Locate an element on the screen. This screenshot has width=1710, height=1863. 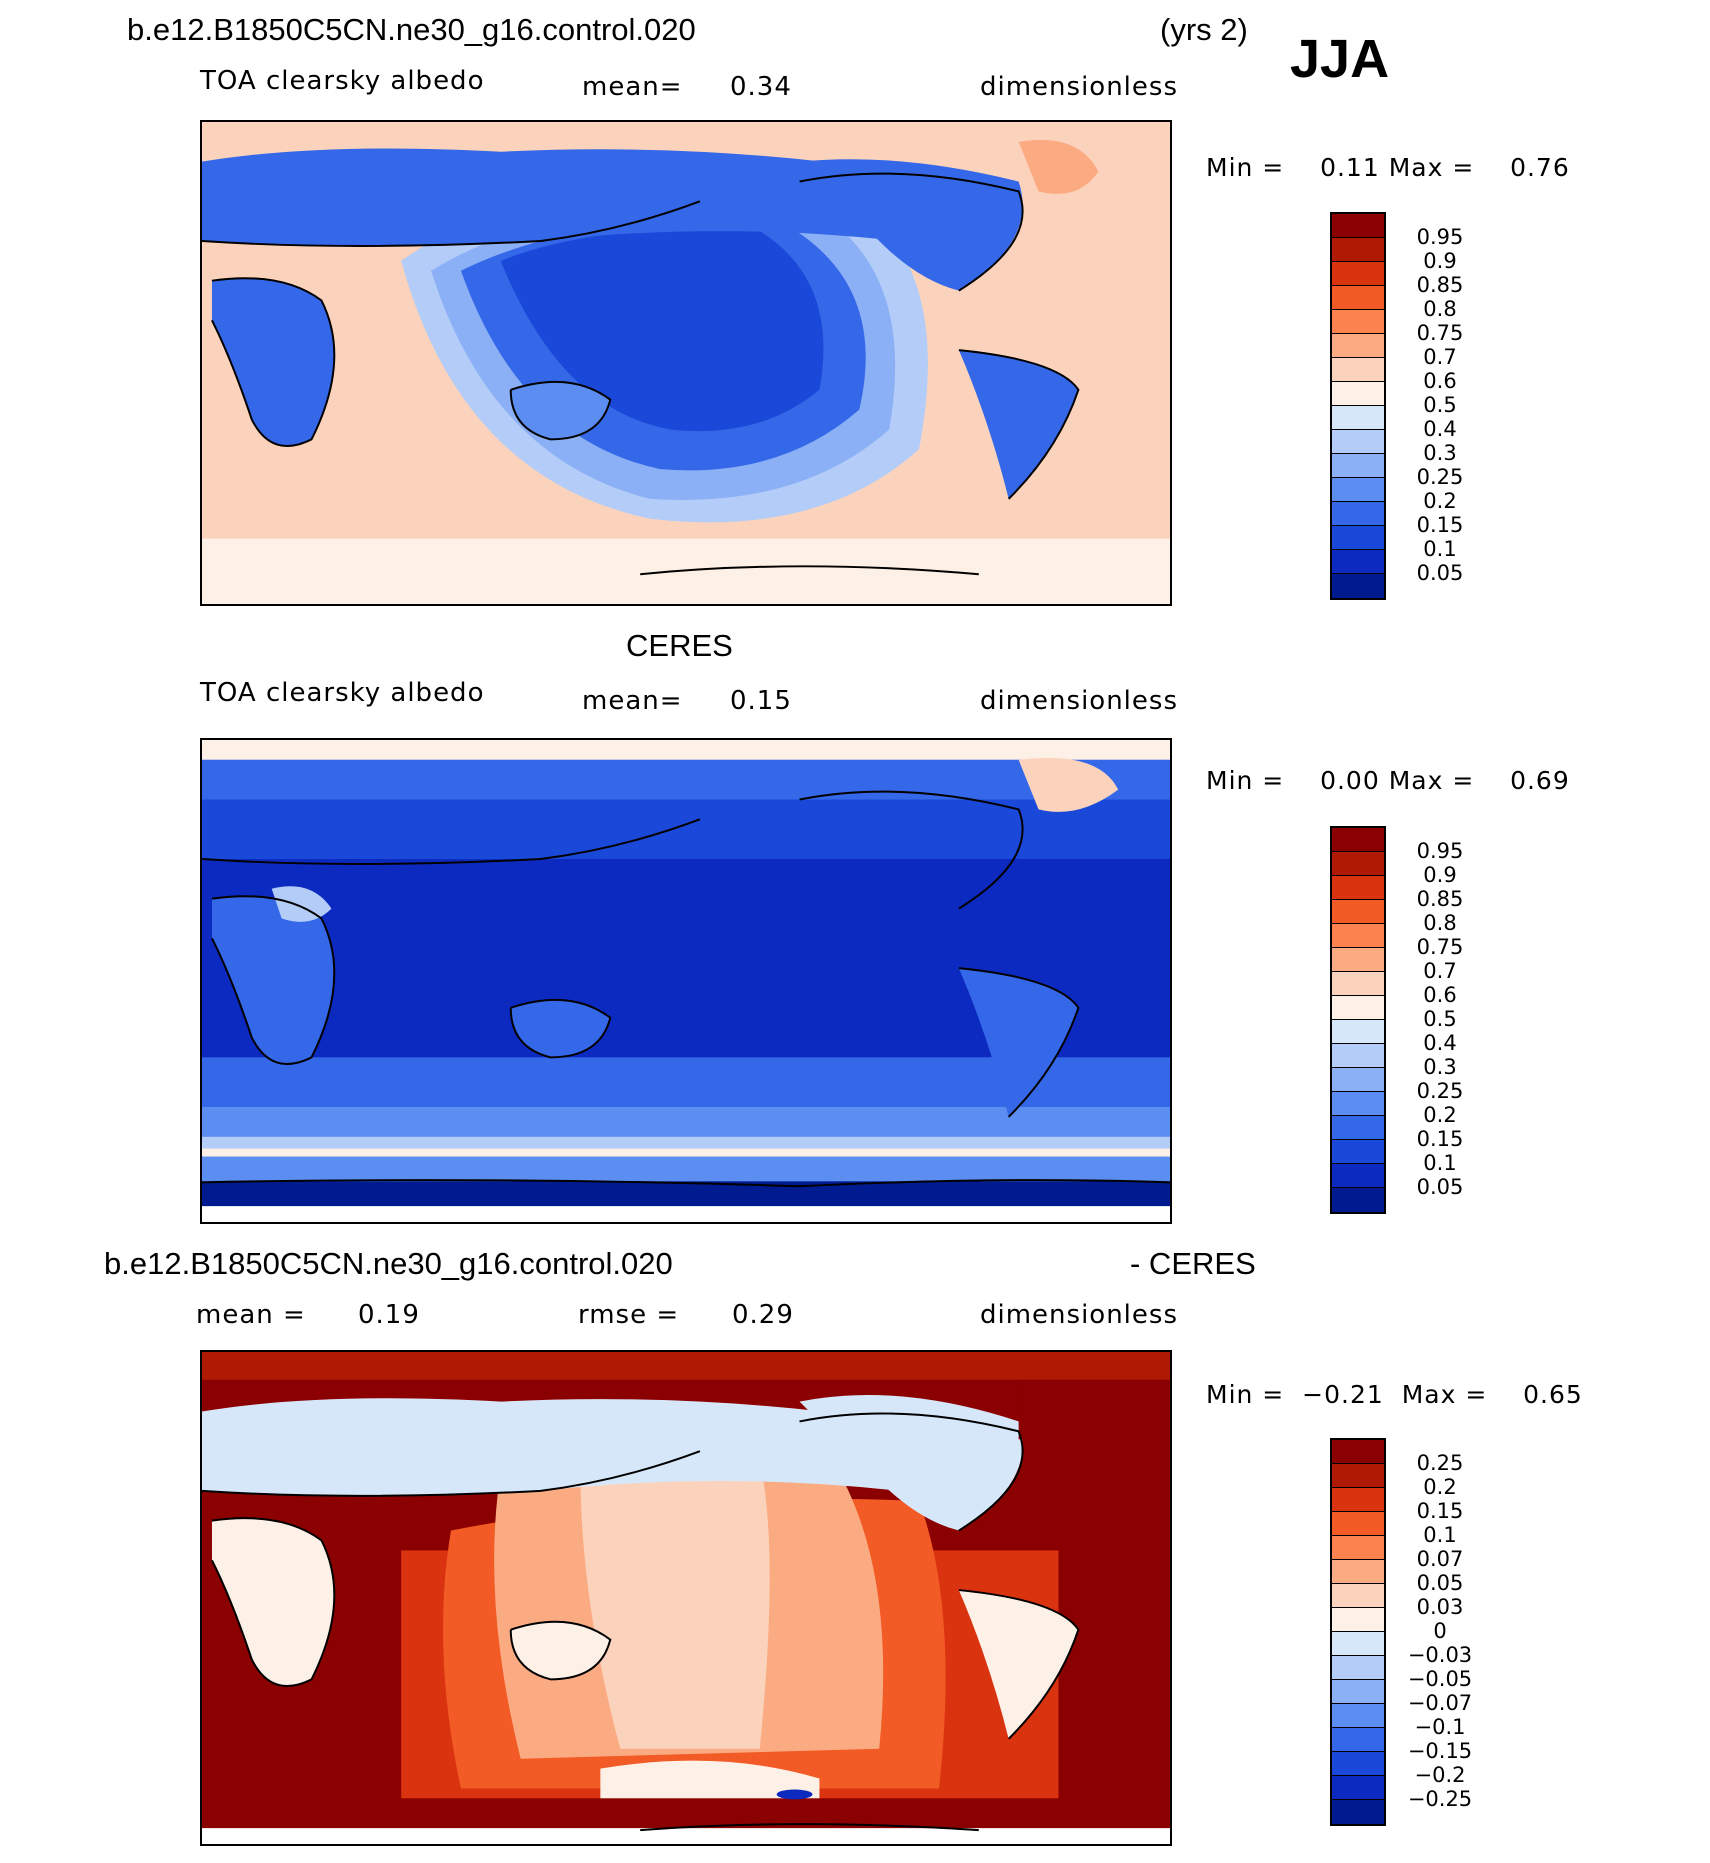
min-value: −0.21 is located at coordinates (1343, 1394).